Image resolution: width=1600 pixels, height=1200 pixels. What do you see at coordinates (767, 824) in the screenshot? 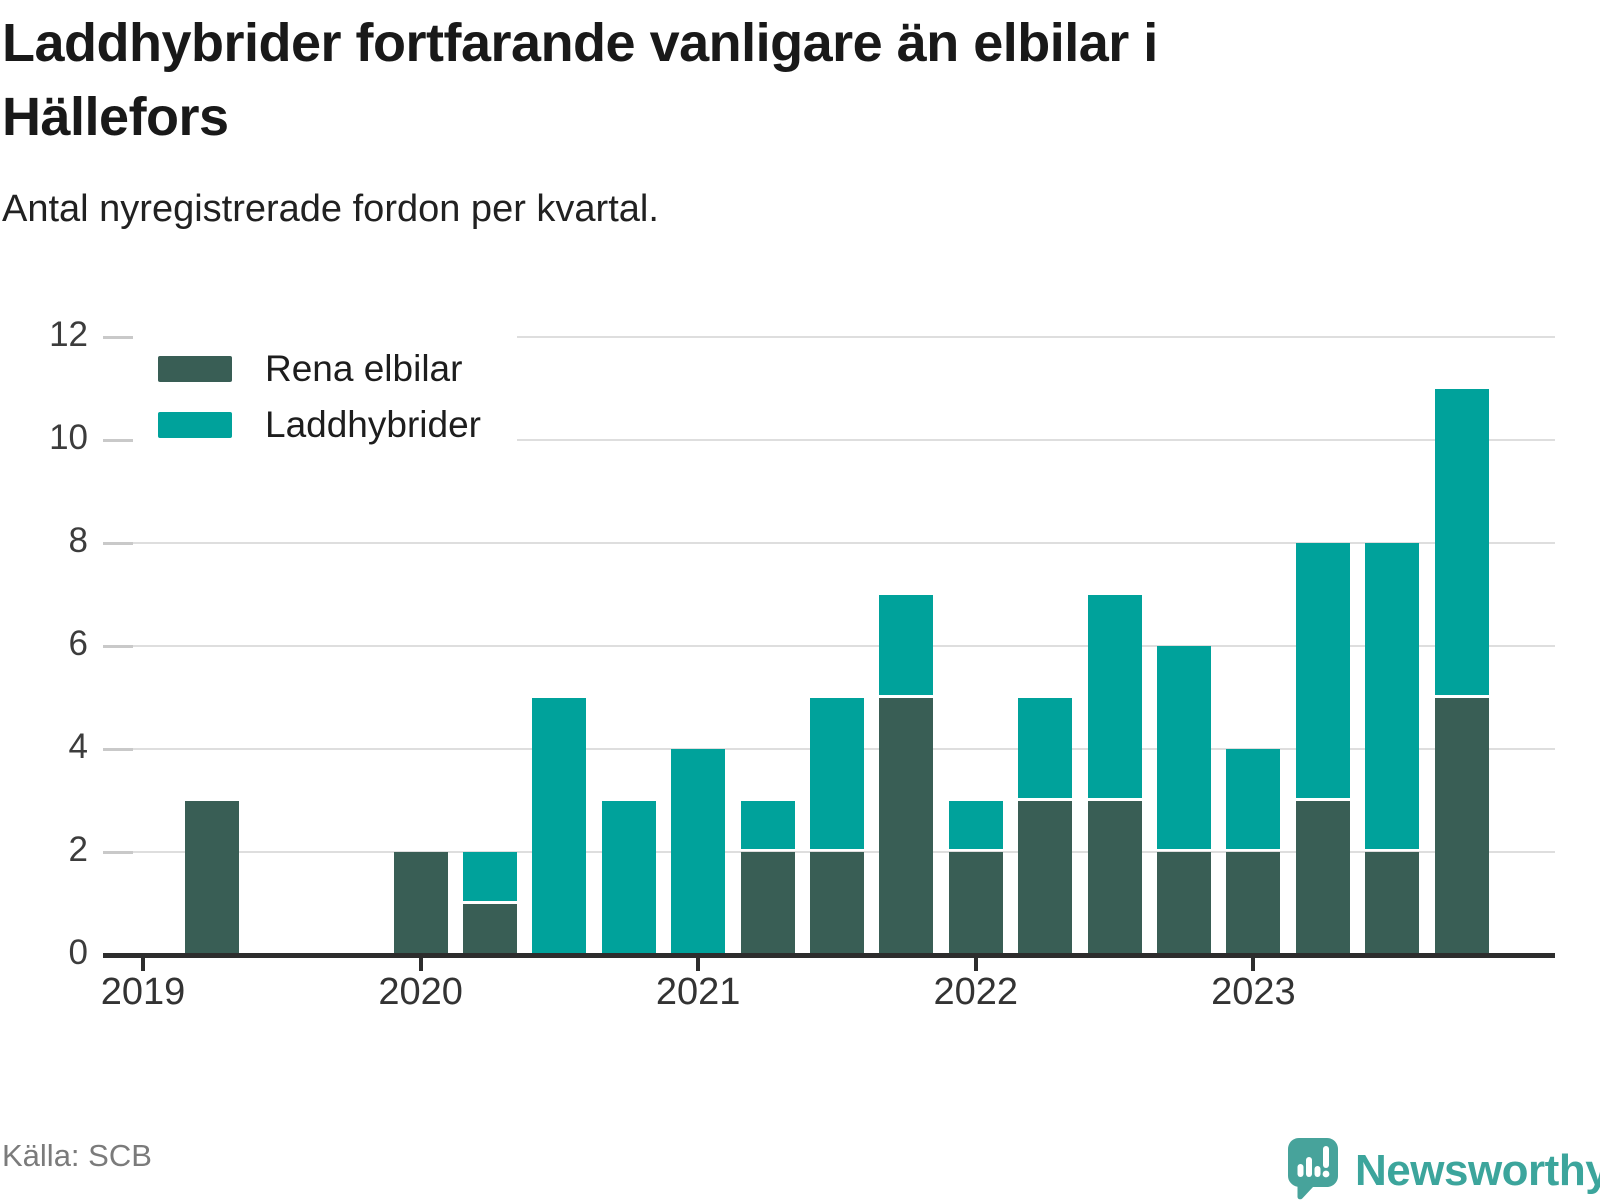
I see `bar-segment-laddhybrider-2021-Q2` at bounding box center [767, 824].